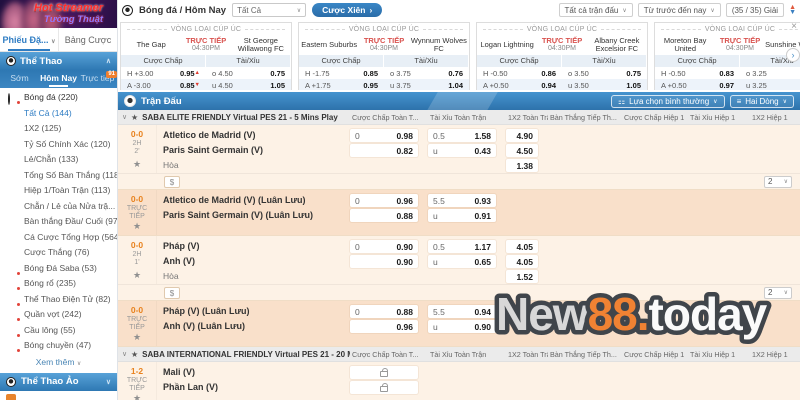 The width and height of the screenshot is (800, 400). I want to click on league-name: VÒNG LOẠI CÚP ÚC, so click(384, 29).